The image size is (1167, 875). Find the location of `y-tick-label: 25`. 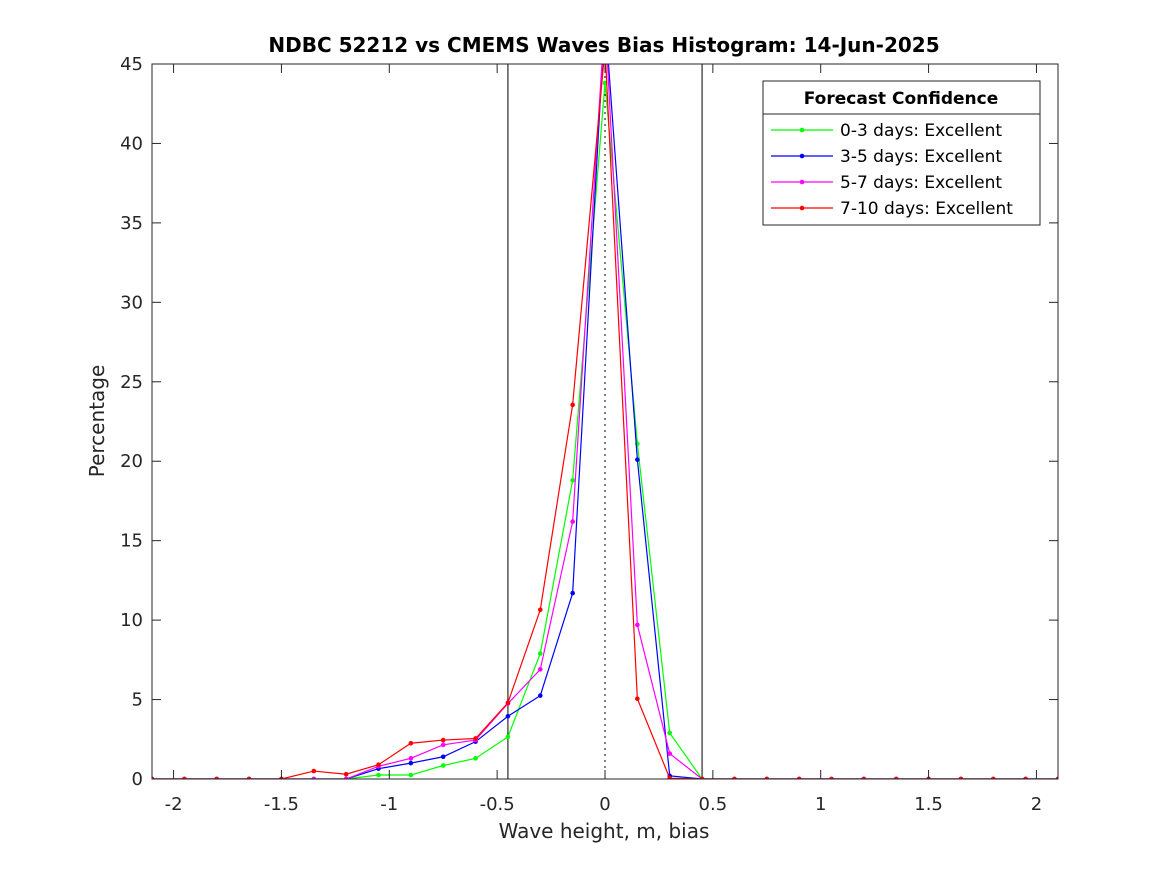

y-tick-label: 25 is located at coordinates (131, 382).